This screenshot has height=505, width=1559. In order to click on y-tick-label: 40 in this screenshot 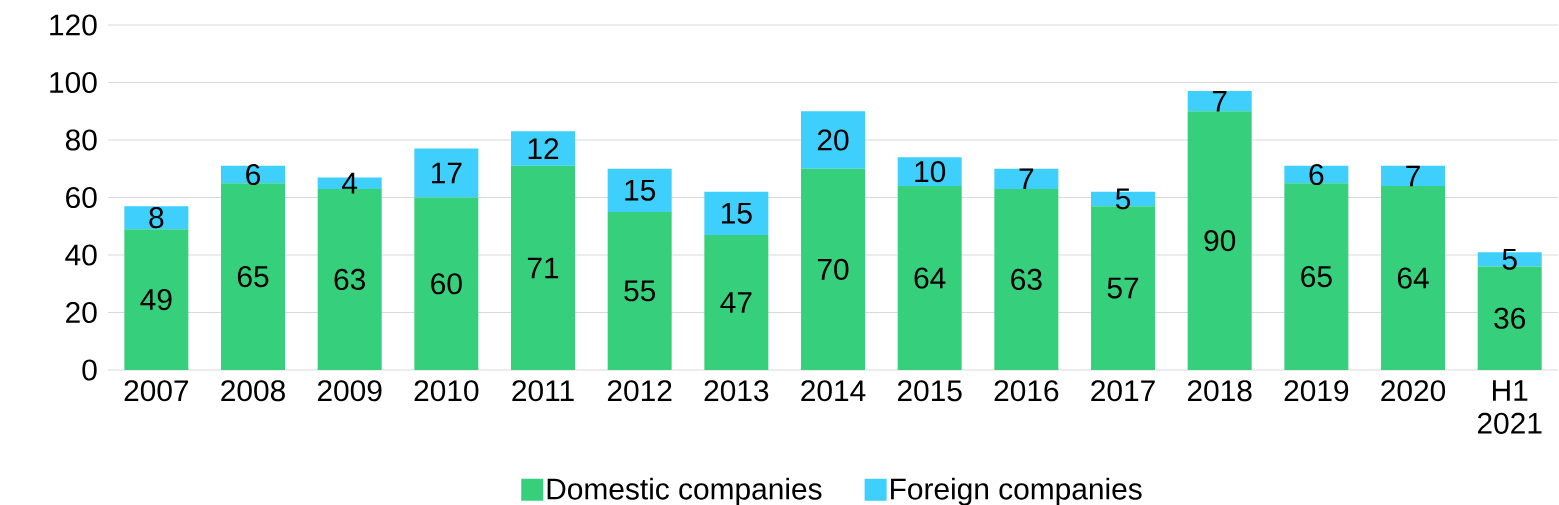, I will do `click(81, 255)`.